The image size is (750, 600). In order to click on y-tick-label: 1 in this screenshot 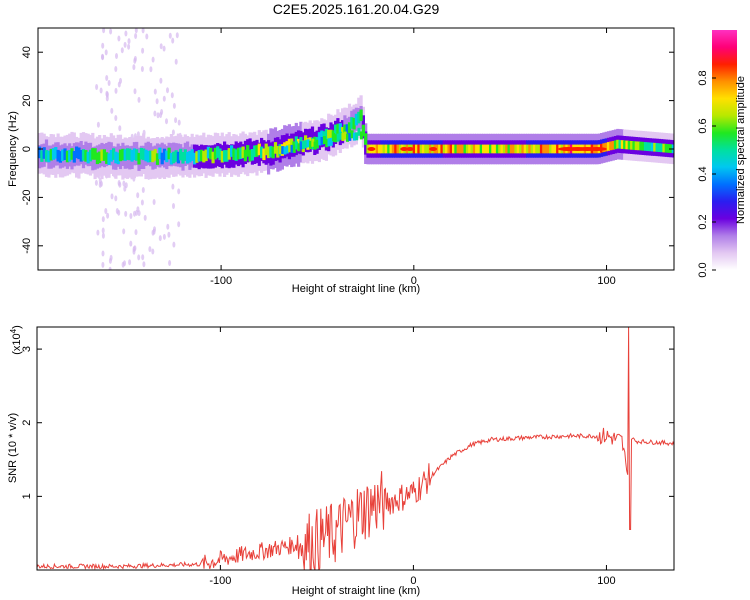, I will do `click(27, 496)`.